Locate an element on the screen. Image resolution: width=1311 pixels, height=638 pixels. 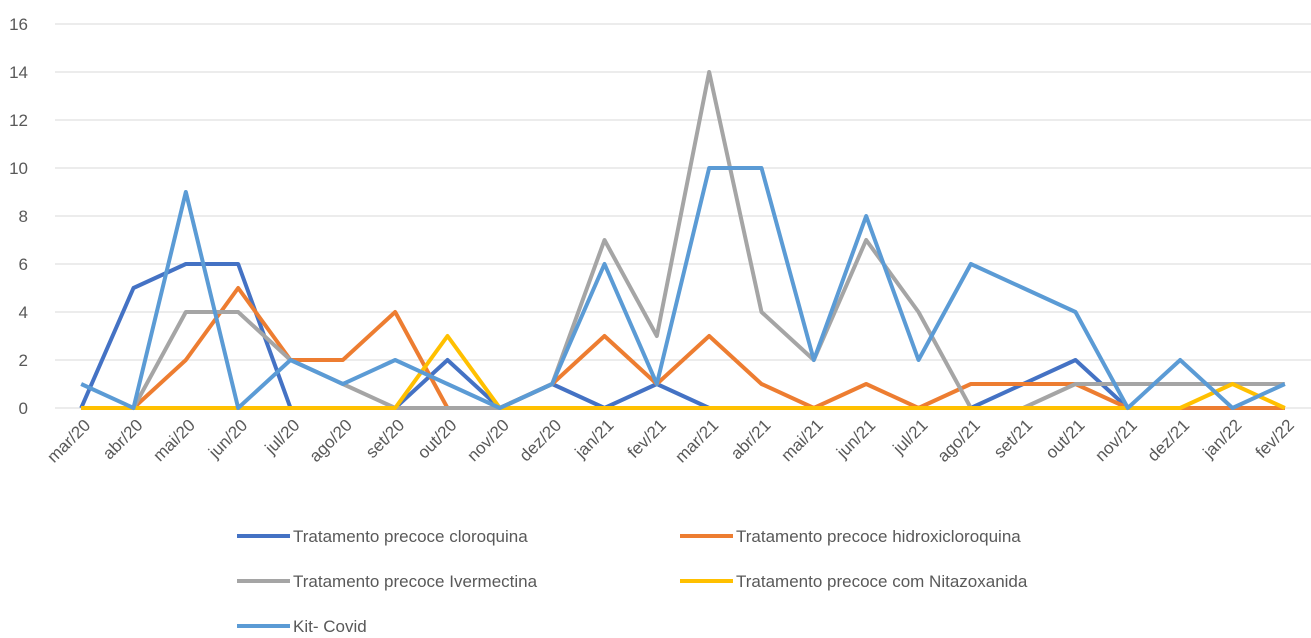
x-tick-label: jan/22 is located at coordinates (1222, 439).